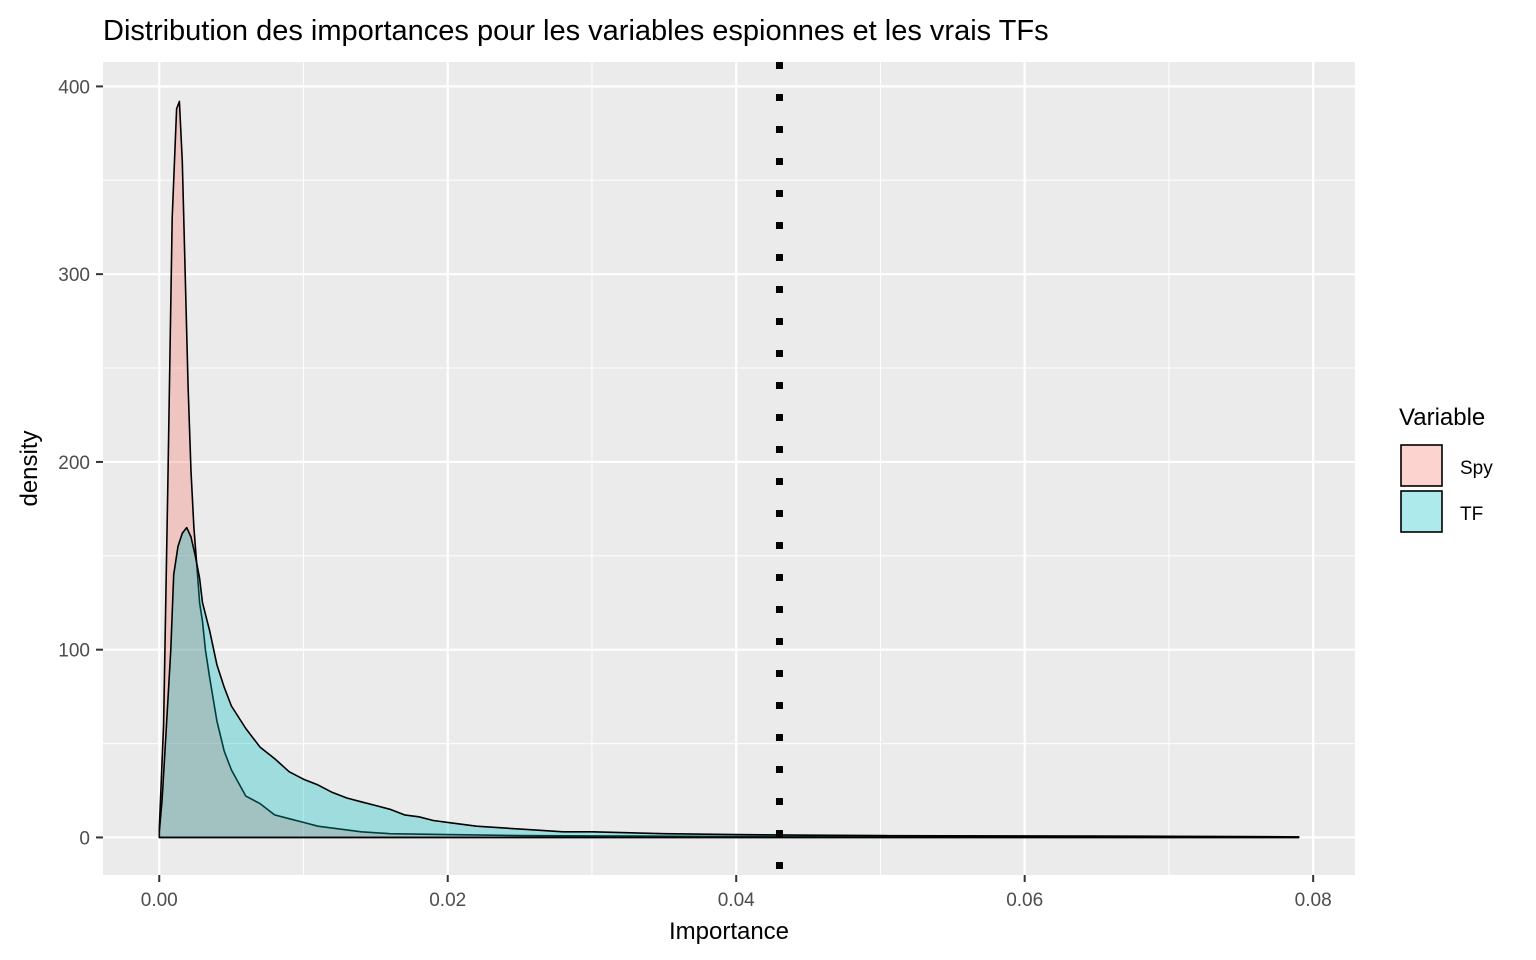 The height and width of the screenshot is (960, 1536). What do you see at coordinates (1313, 900) in the screenshot?
I see `x-tick-label: 0.08` at bounding box center [1313, 900].